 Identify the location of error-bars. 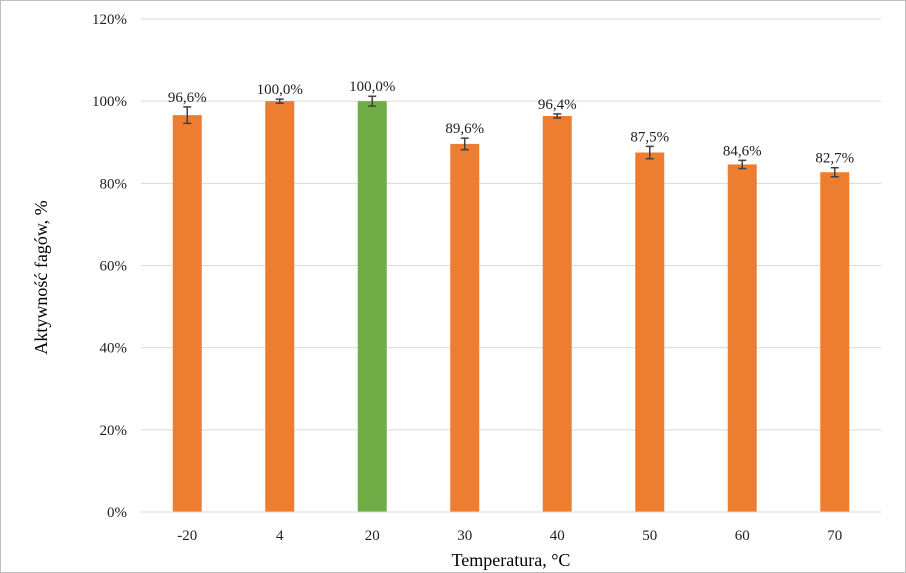
(511, 136).